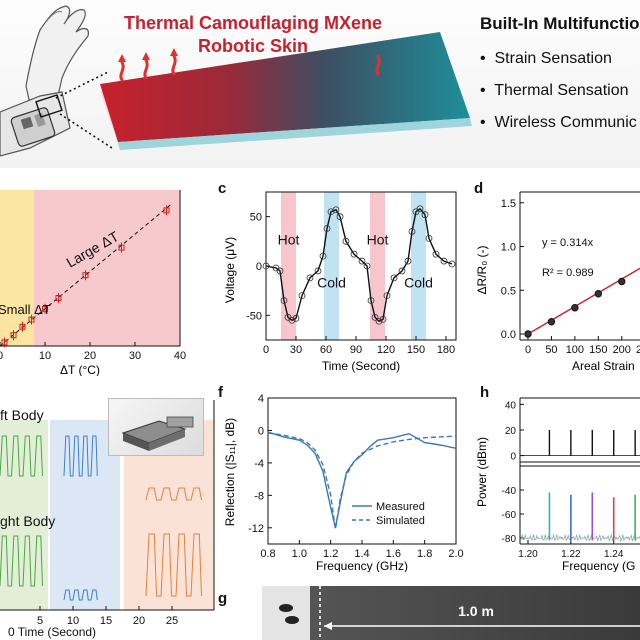 This screenshot has width=640, height=640. What do you see at coordinates (509, 515) in the screenshot?
I see `y-tick-label: -60` at bounding box center [509, 515].